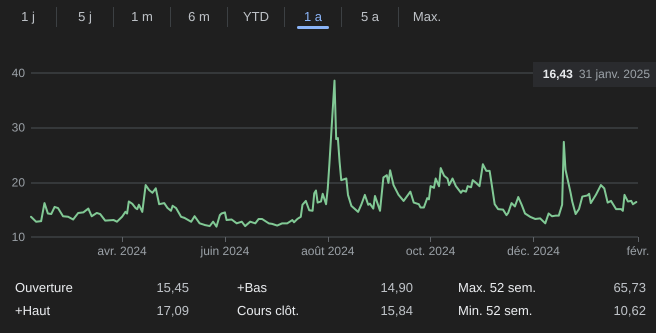 This screenshot has height=333, width=656. What do you see at coordinates (142, 16) in the screenshot?
I see `category-label: 1 m` at bounding box center [142, 16].